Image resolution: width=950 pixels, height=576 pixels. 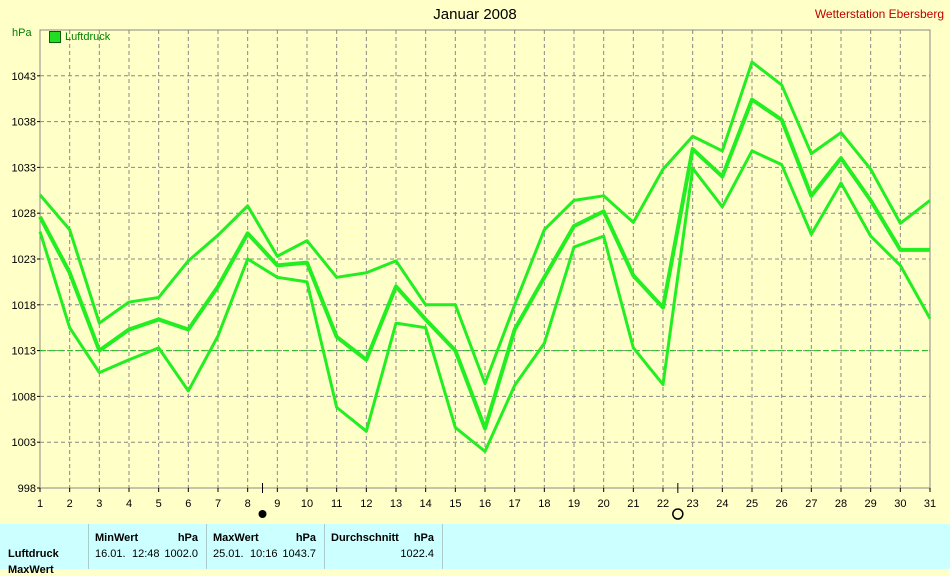 What do you see at coordinates (248, 504) in the screenshot?
I see `x-tick-label: 8` at bounding box center [248, 504].